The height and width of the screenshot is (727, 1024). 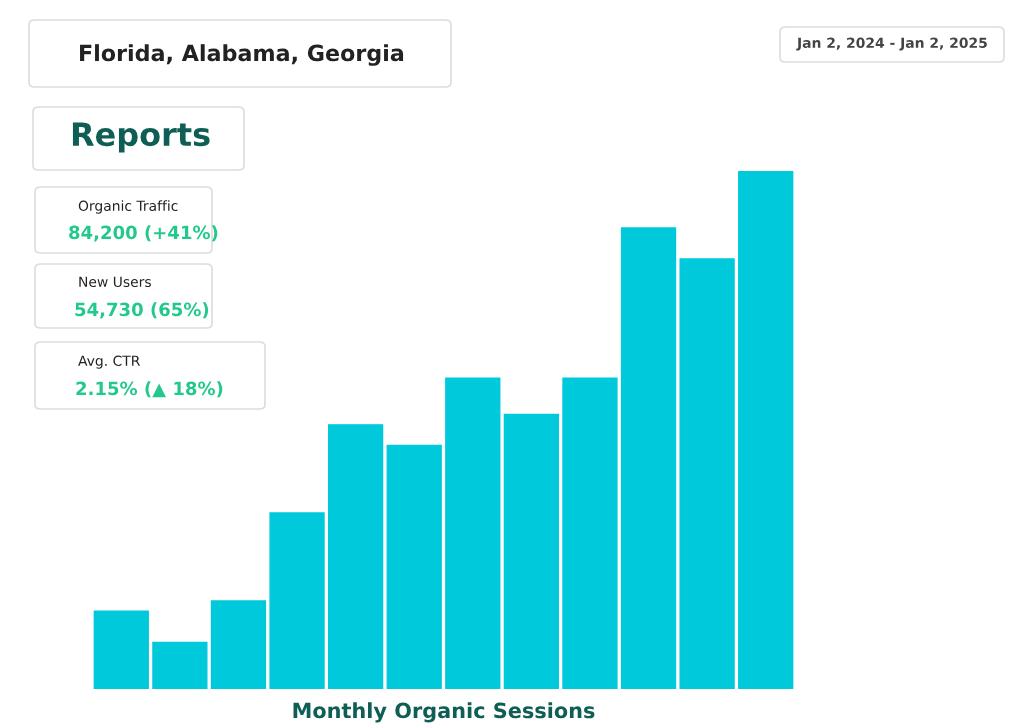 I want to click on annotation: 54,730 (65%), so click(x=142, y=310).